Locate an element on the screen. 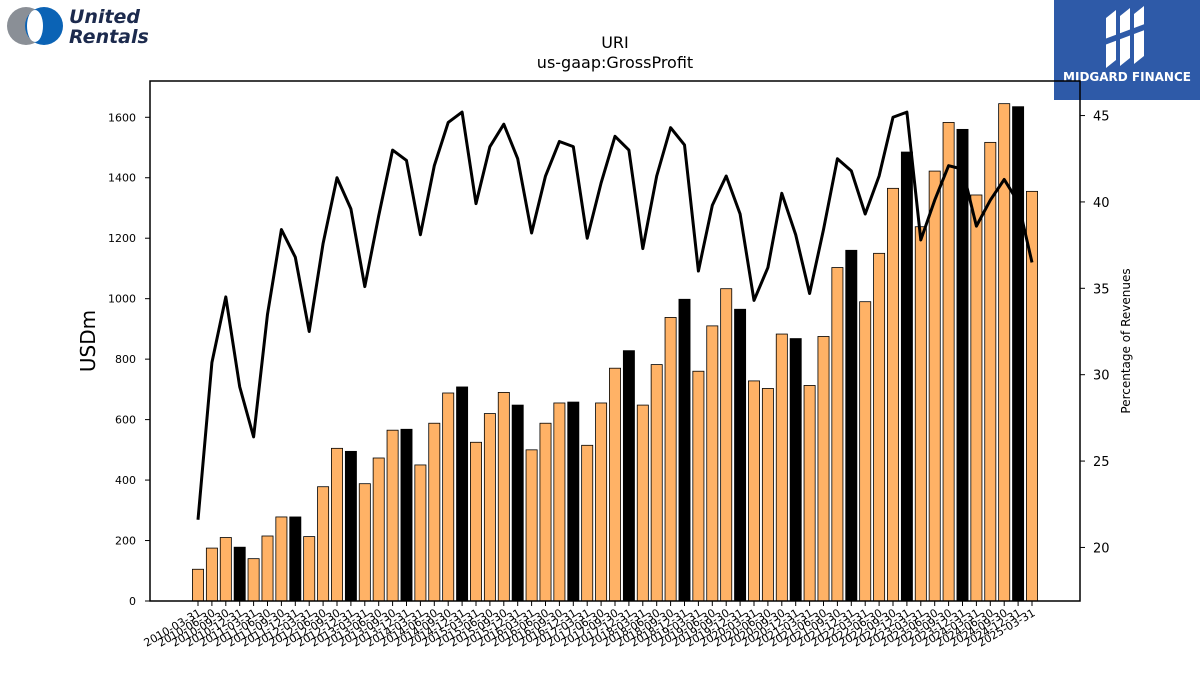 The width and height of the screenshot is (1200, 675). chart-subtitle: us-gaap:GrossProfit is located at coordinates (615, 62).